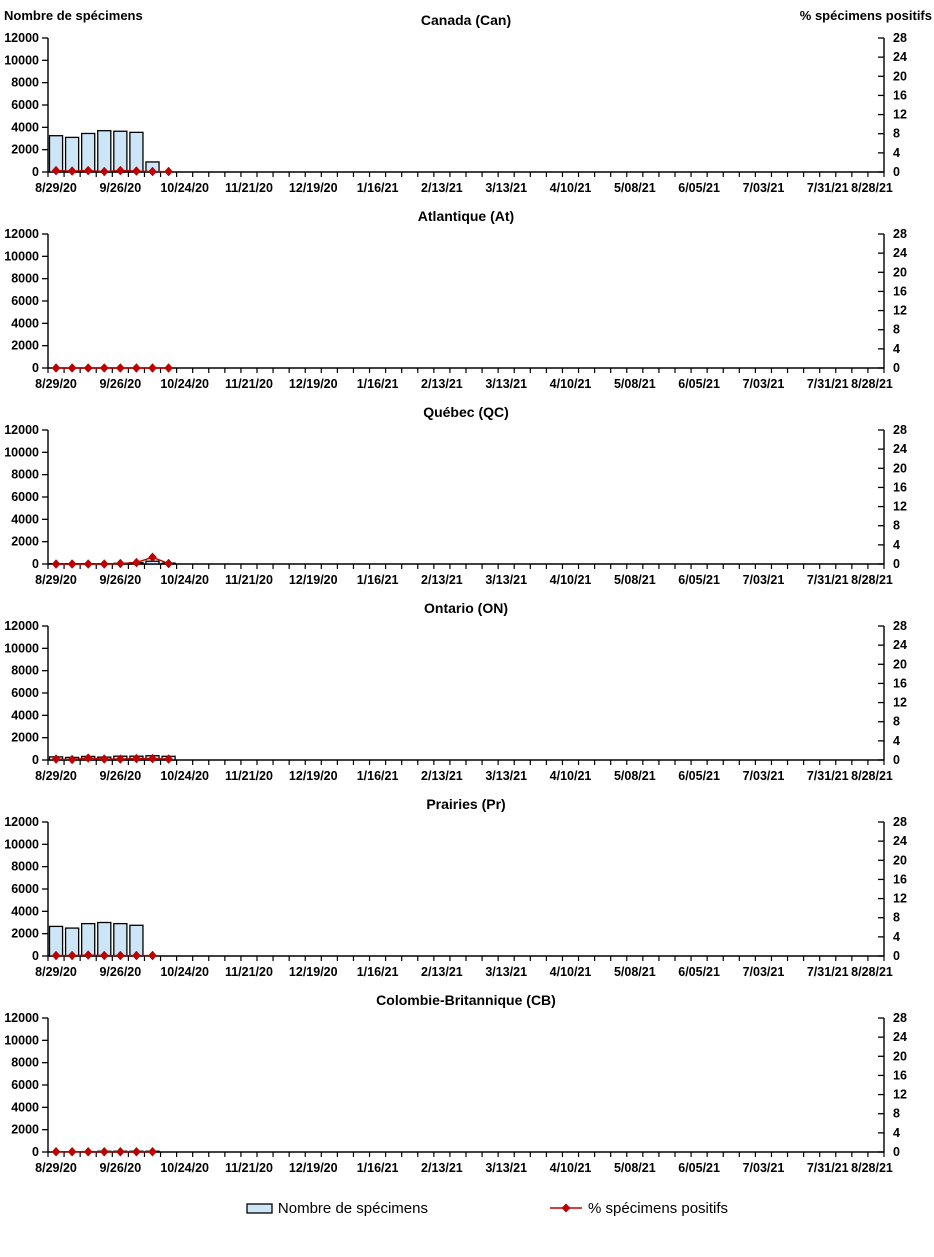 The height and width of the screenshot is (1257, 934). What do you see at coordinates (566, 1208) in the screenshot?
I see `line-diamond-icon` at bounding box center [566, 1208].